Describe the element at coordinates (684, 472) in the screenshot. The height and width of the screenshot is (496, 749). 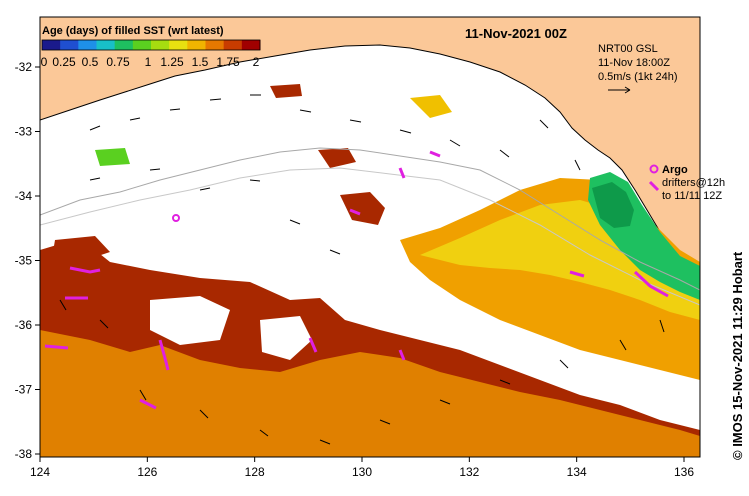
I see `x-tick-label: 136` at that location.